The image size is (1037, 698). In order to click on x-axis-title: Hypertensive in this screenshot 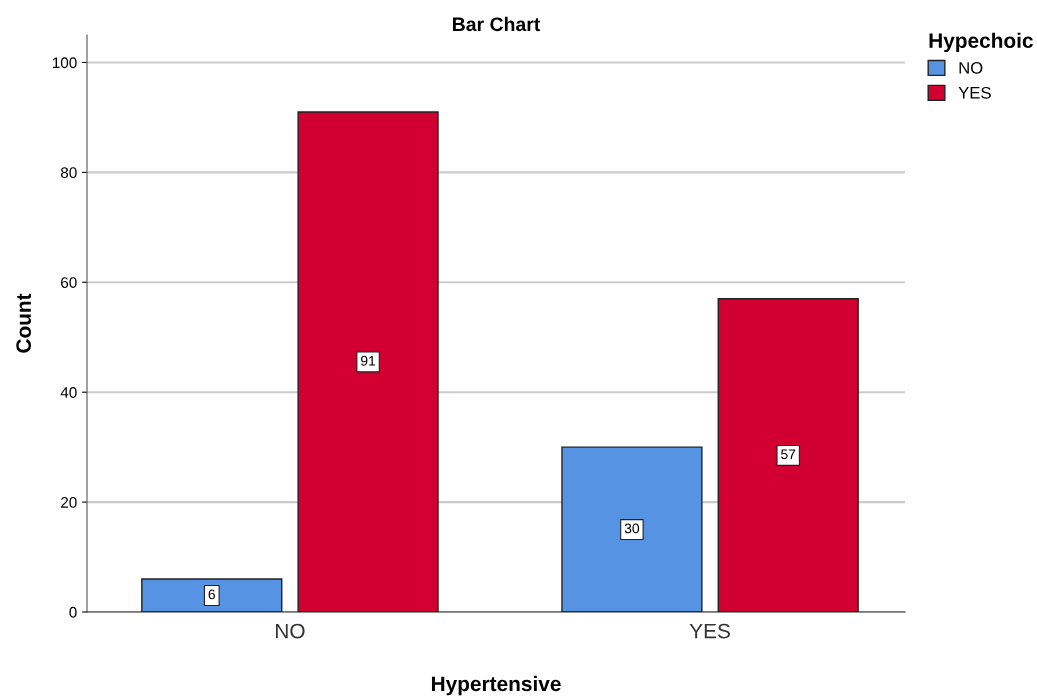, I will do `click(496, 685)`.